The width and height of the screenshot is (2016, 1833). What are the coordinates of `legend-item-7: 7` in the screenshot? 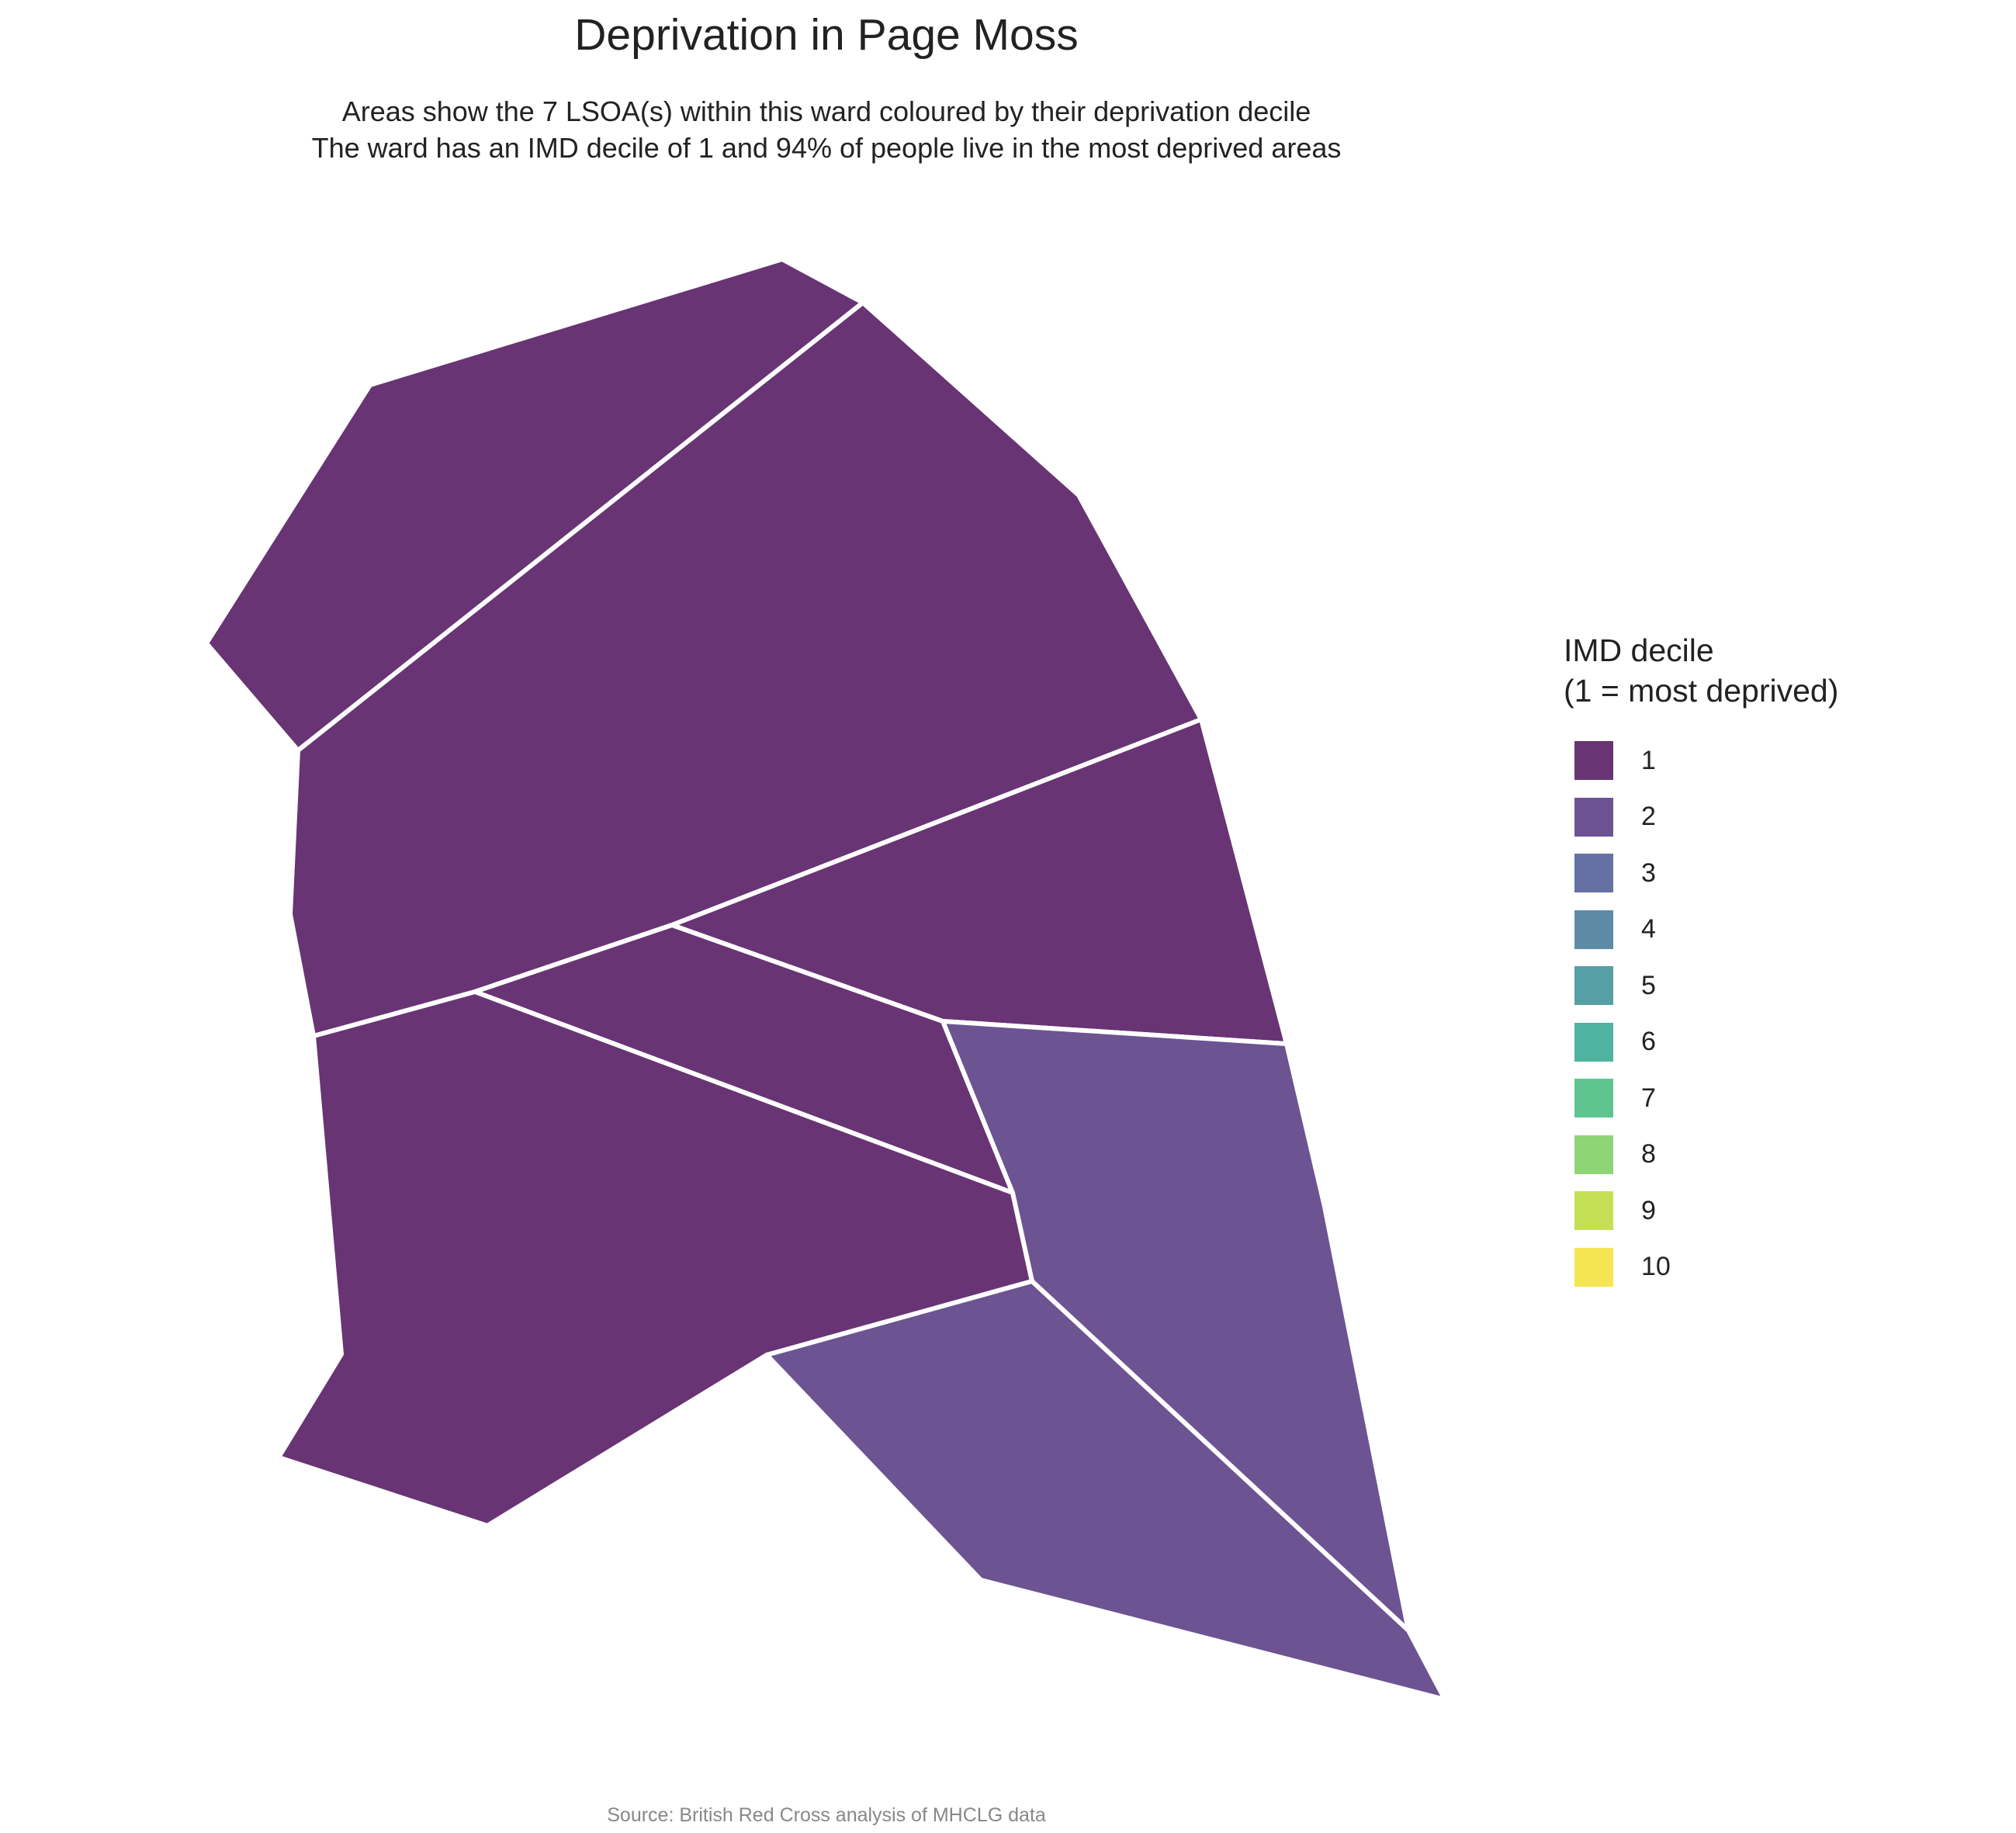 It's located at (1701, 1098).